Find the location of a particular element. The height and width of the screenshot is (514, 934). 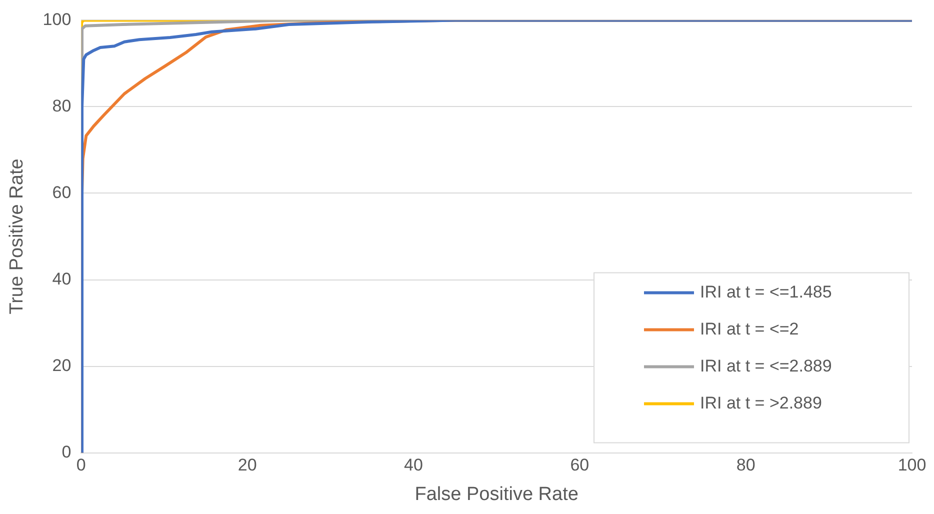

y-tick-label: 100 is located at coordinates (57, 19).